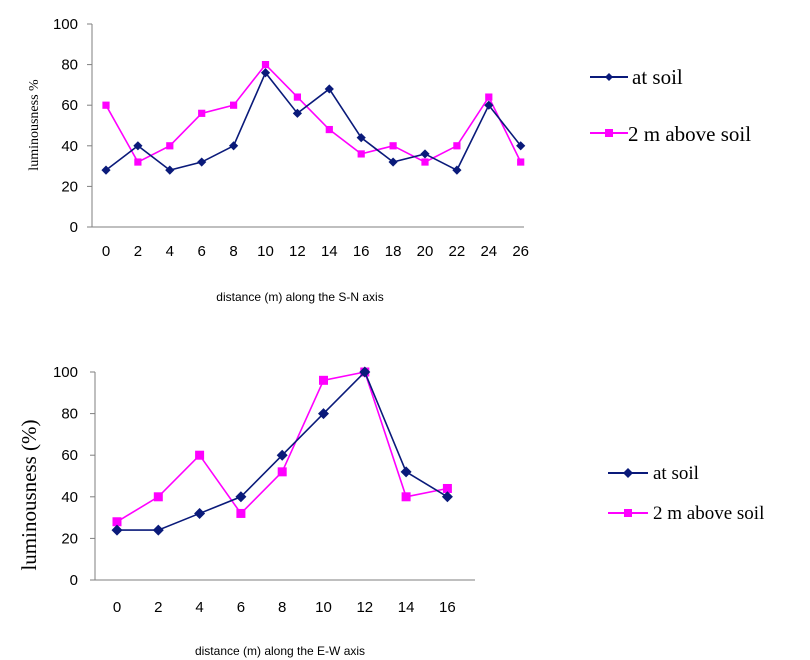  What do you see at coordinates (29, 494) in the screenshot?
I see `y-axis-label: luminousness (%)` at bounding box center [29, 494].